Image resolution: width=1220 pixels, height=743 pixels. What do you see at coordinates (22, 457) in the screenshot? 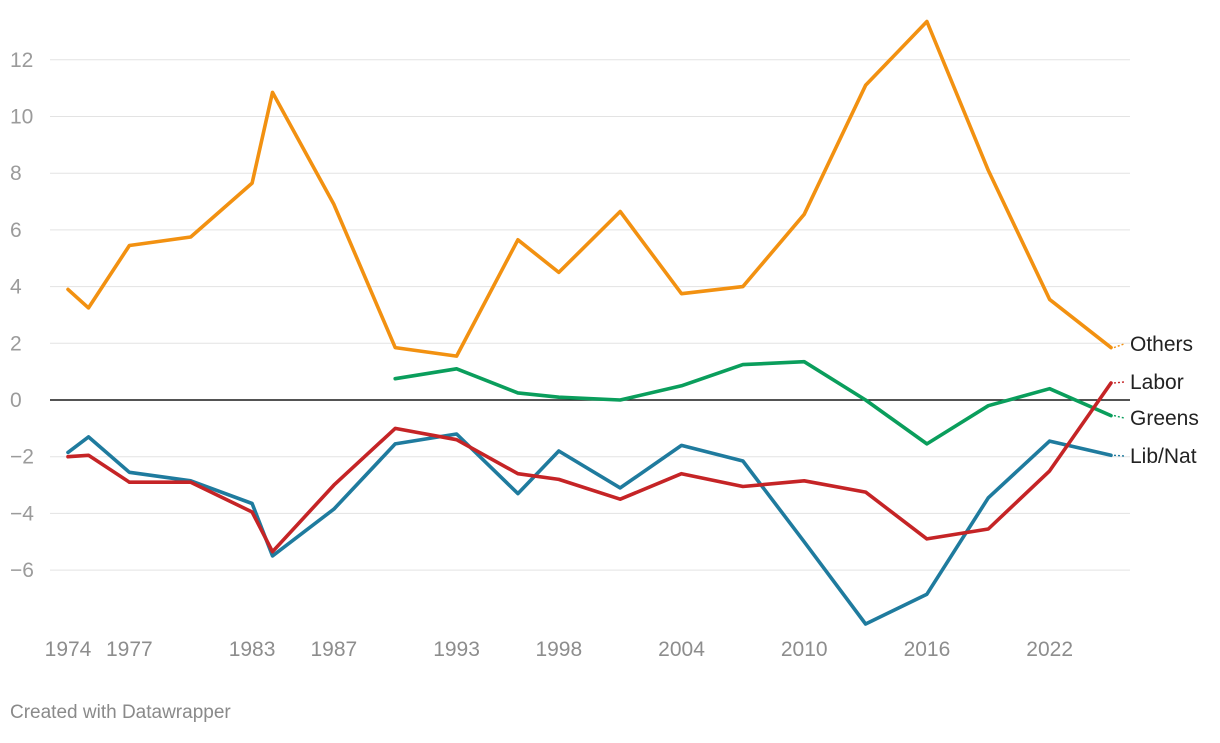
I see `y-tick-label: −2` at bounding box center [22, 457].